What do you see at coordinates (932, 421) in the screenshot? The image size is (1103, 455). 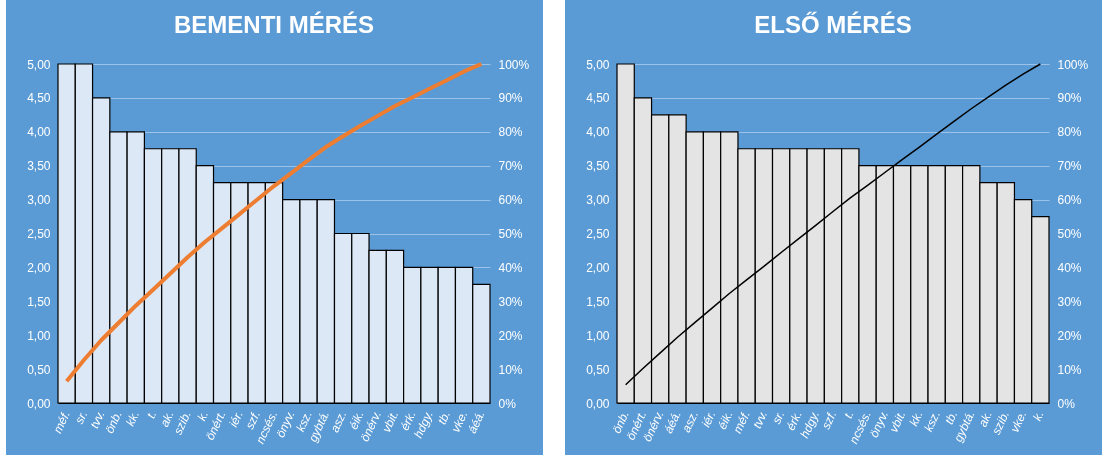 I see `x-tick-label: ksz.` at bounding box center [932, 421].